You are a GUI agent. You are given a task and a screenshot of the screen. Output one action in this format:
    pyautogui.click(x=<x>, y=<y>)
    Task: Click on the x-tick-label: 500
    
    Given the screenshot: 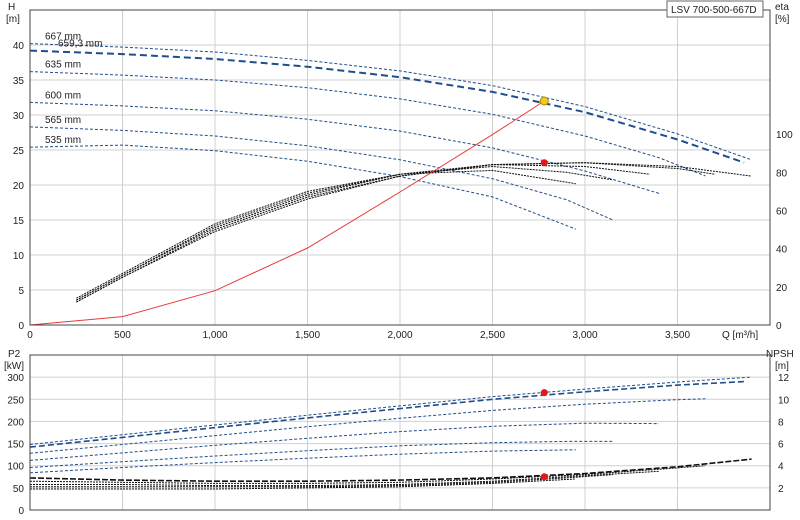 What is the action you would take?
    pyautogui.click(x=122, y=335)
    